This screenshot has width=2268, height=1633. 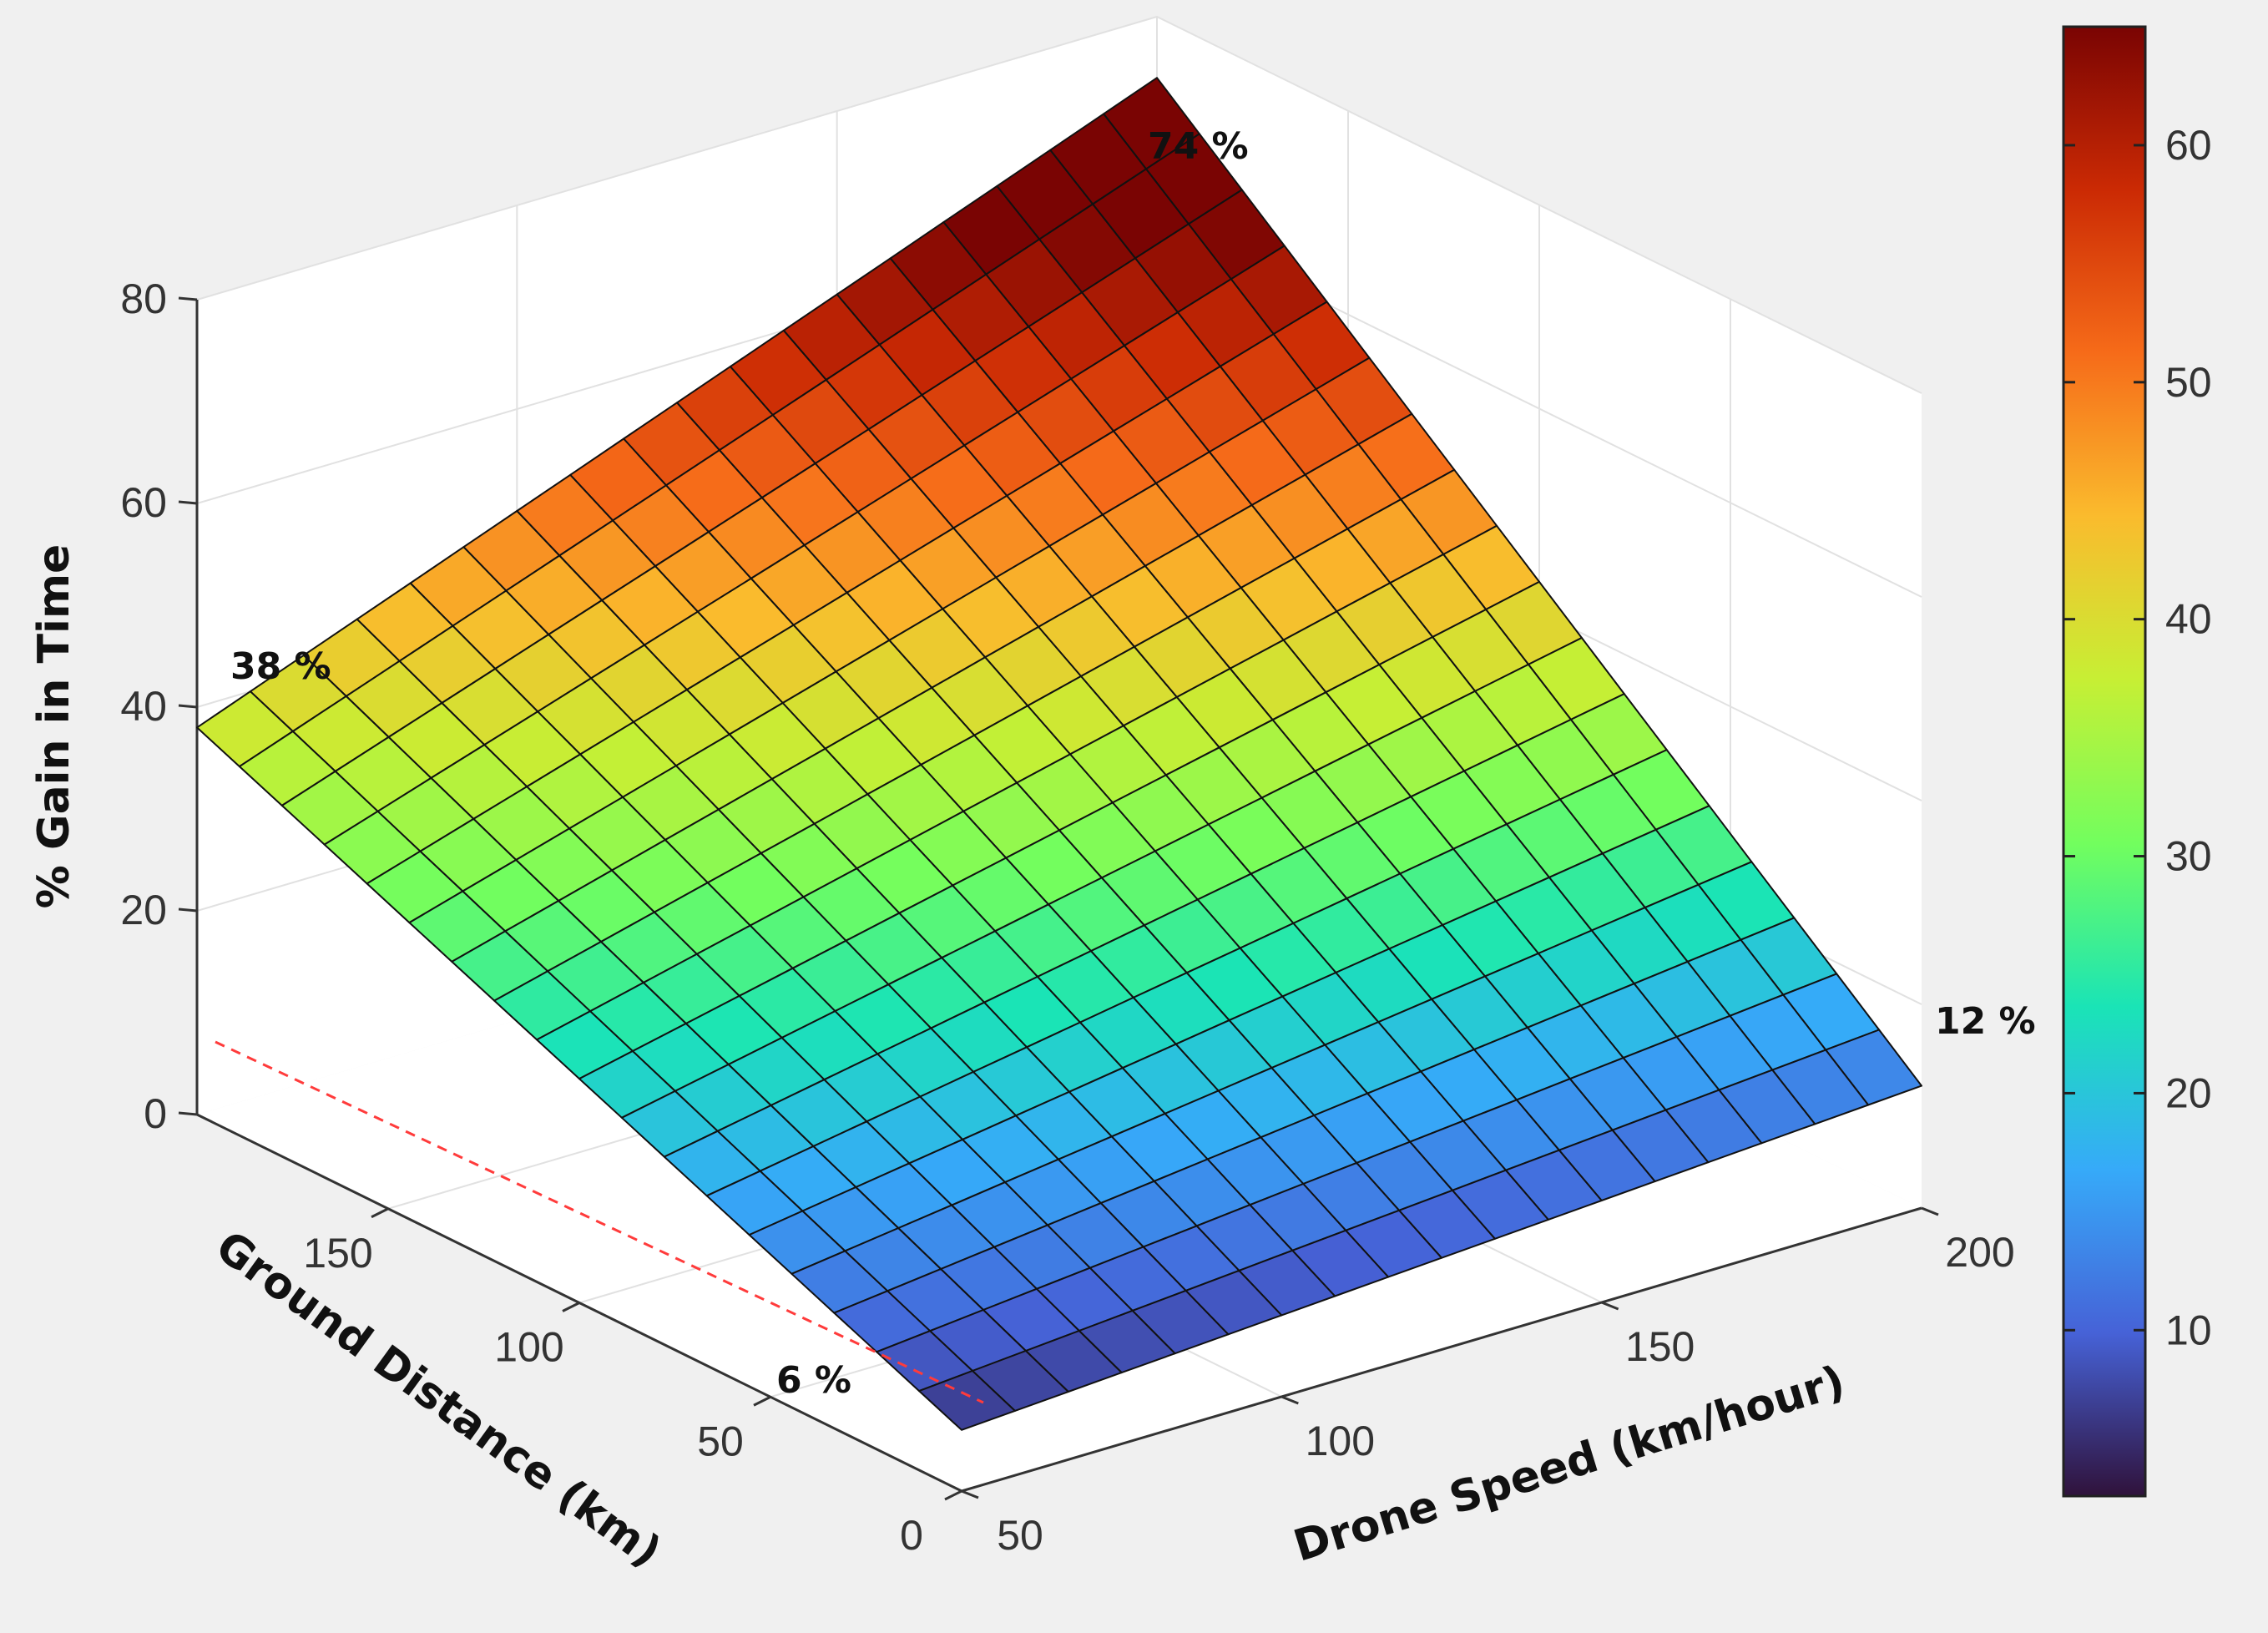 What do you see at coordinates (2188, 383) in the screenshot?
I see `colorbar-tick-label: 50` at bounding box center [2188, 383].